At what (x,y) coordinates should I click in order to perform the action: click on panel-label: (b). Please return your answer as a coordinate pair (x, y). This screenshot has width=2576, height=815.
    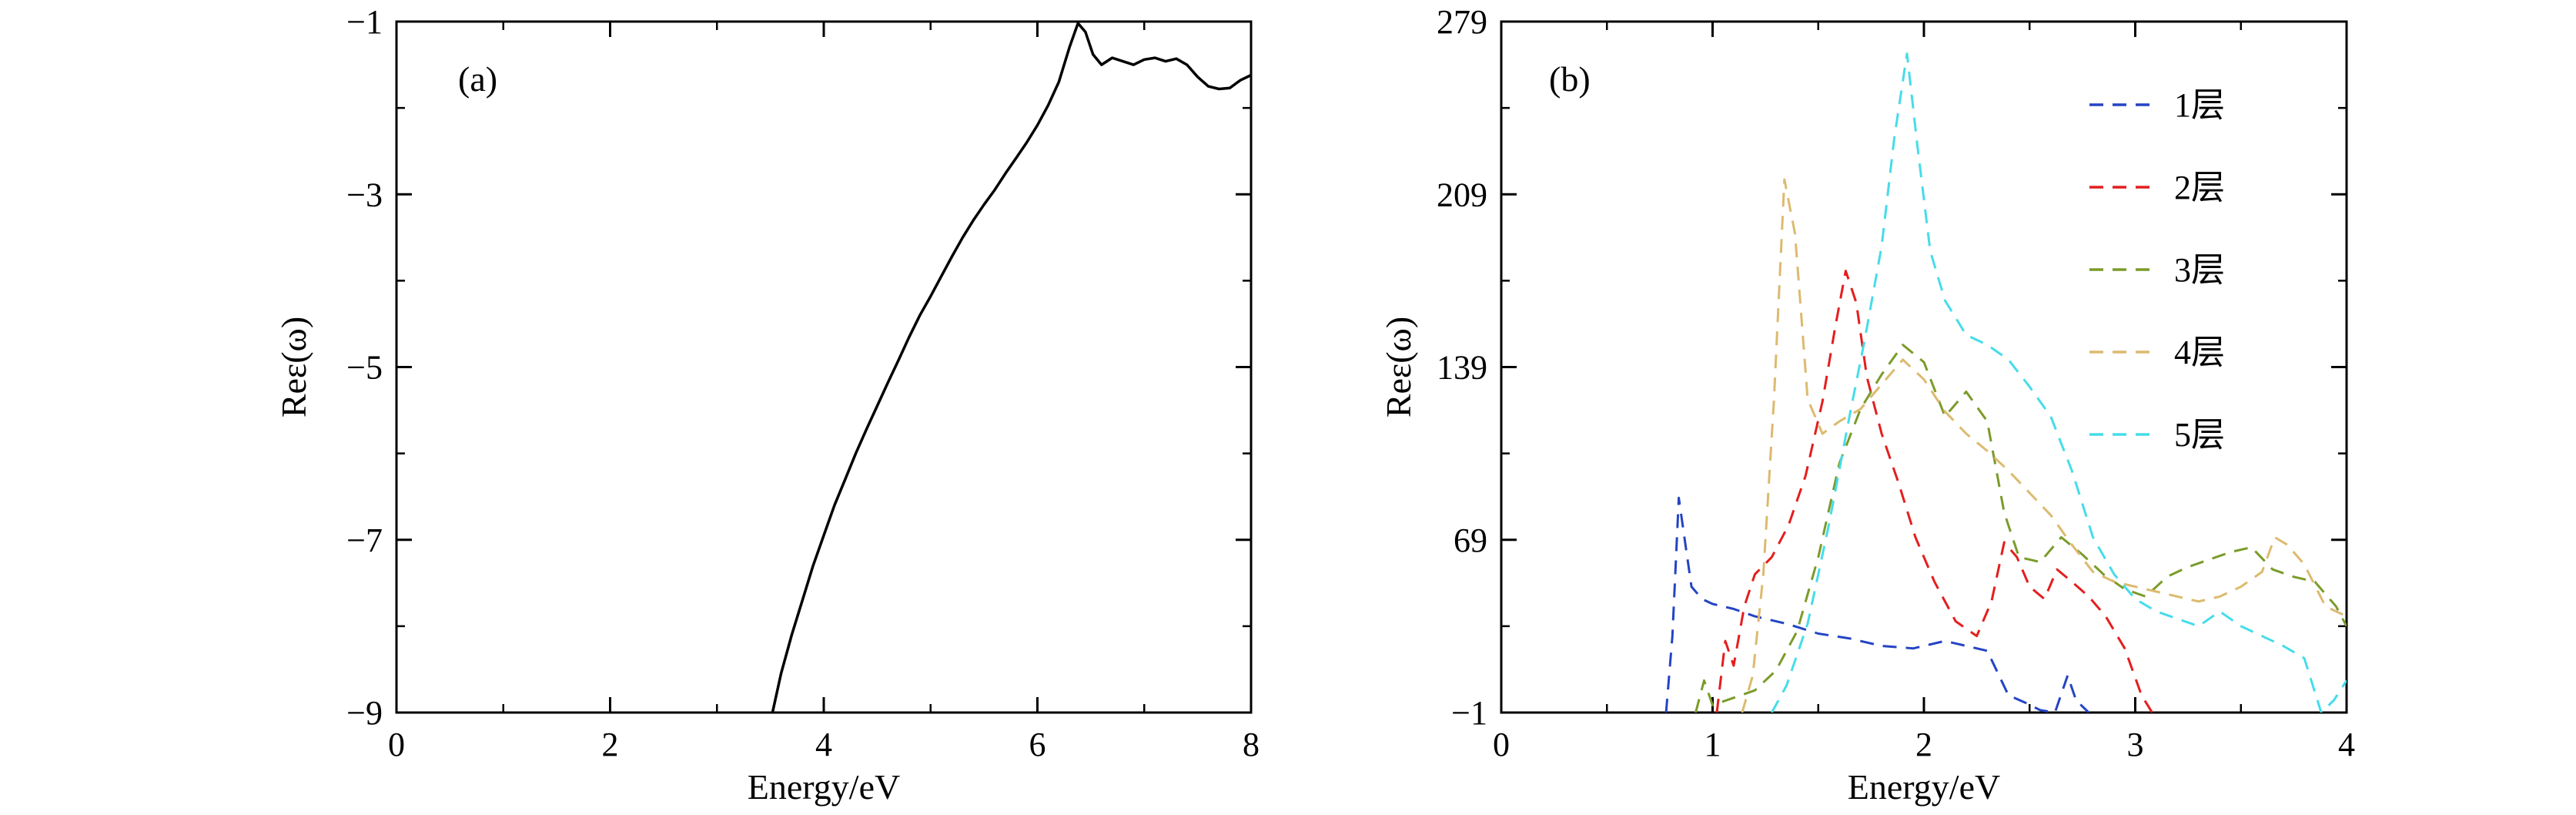
    Looking at the image, I should click on (1570, 79).